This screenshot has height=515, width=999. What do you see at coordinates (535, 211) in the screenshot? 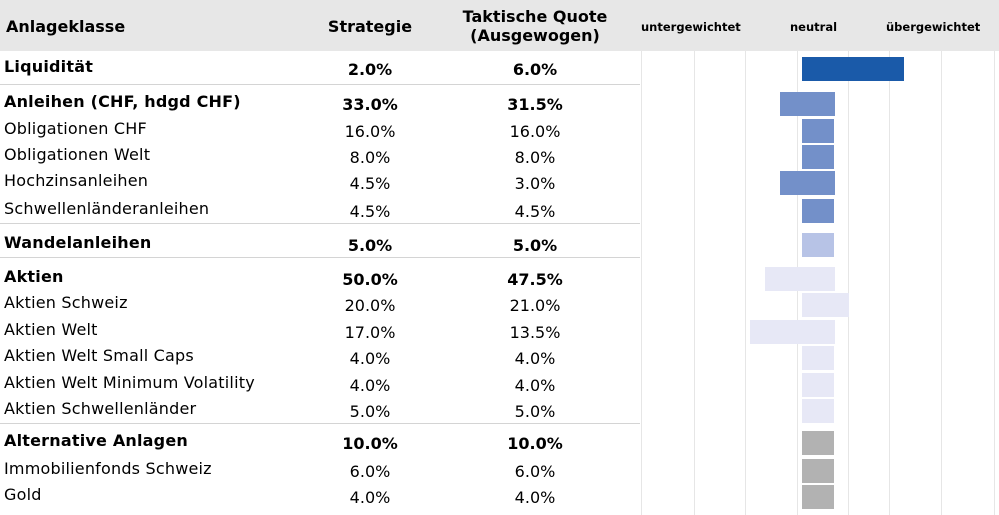
I see `tactical-value: 4.5%` at bounding box center [535, 211].